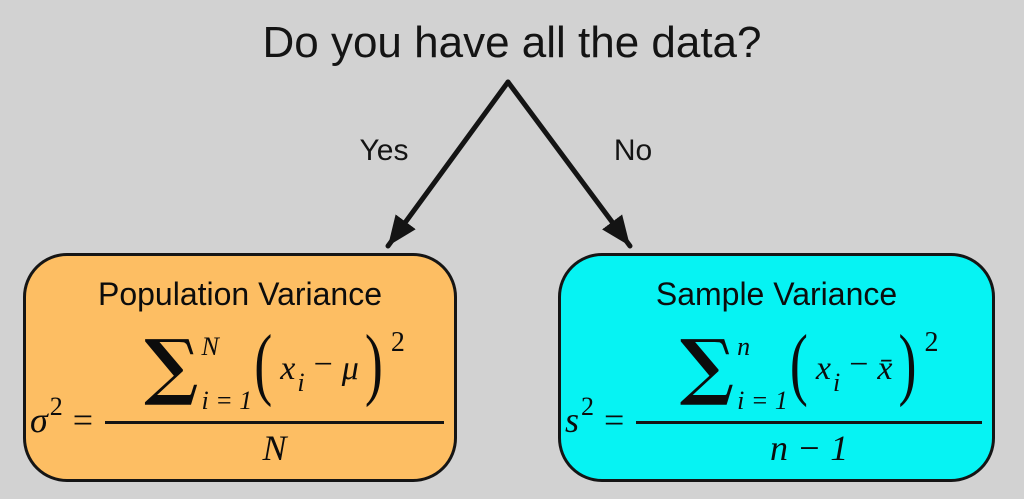 This screenshot has width=1024, height=499. I want to click on sigma-symbol: σ, so click(39, 420).